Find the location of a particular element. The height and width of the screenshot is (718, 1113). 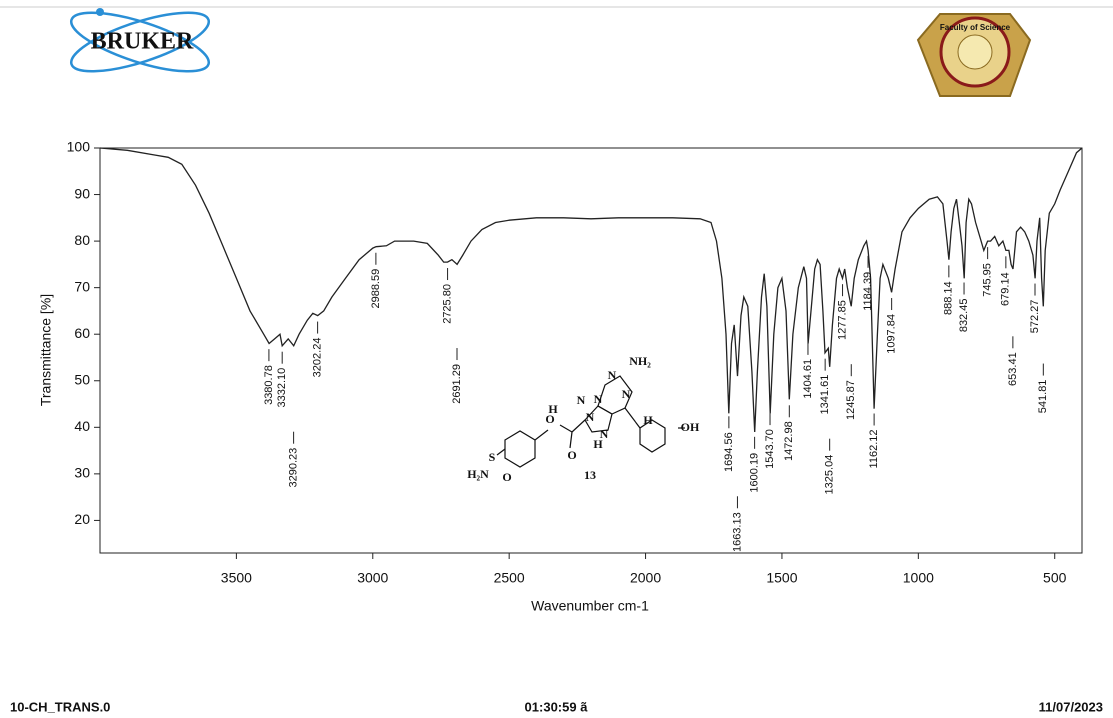

compound-label: 13 is located at coordinates (590, 475).